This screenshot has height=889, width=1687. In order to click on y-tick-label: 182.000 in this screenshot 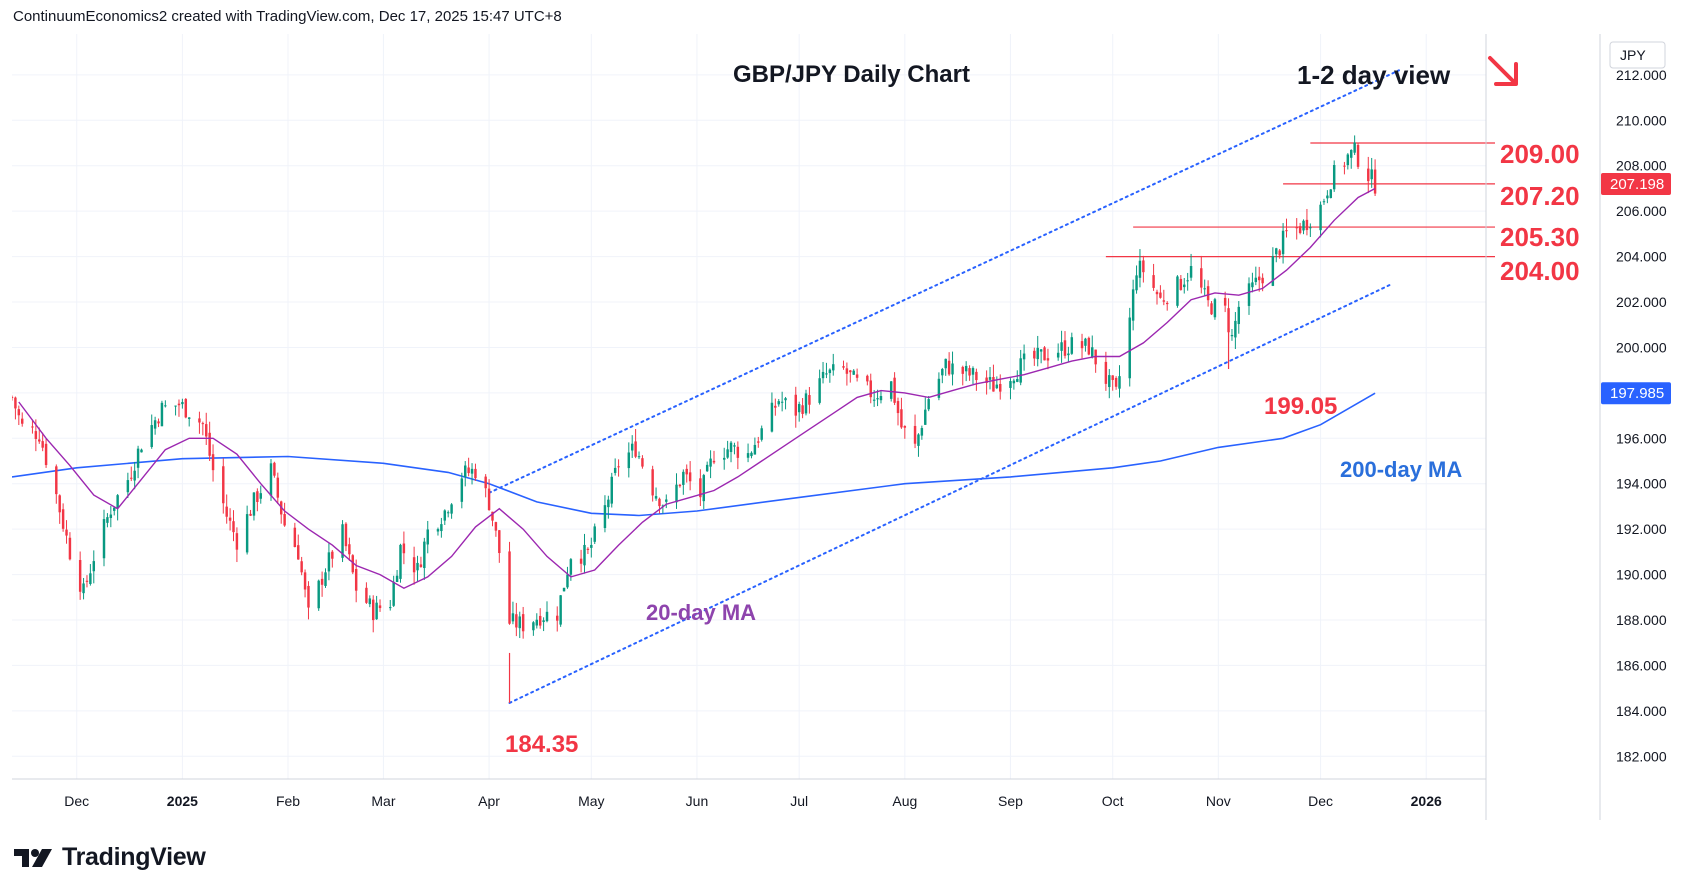, I will do `click(1641, 756)`.